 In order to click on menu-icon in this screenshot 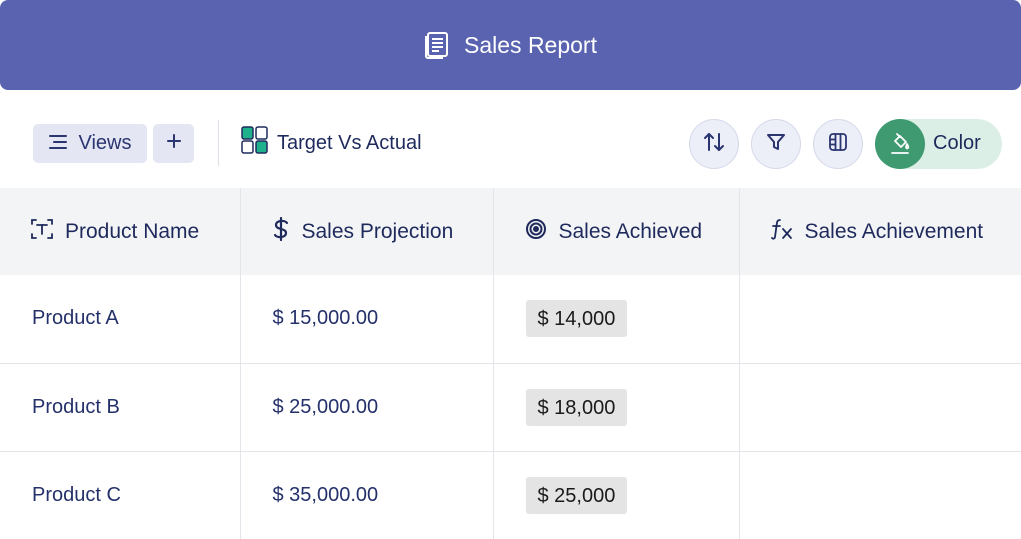, I will do `click(57, 143)`.